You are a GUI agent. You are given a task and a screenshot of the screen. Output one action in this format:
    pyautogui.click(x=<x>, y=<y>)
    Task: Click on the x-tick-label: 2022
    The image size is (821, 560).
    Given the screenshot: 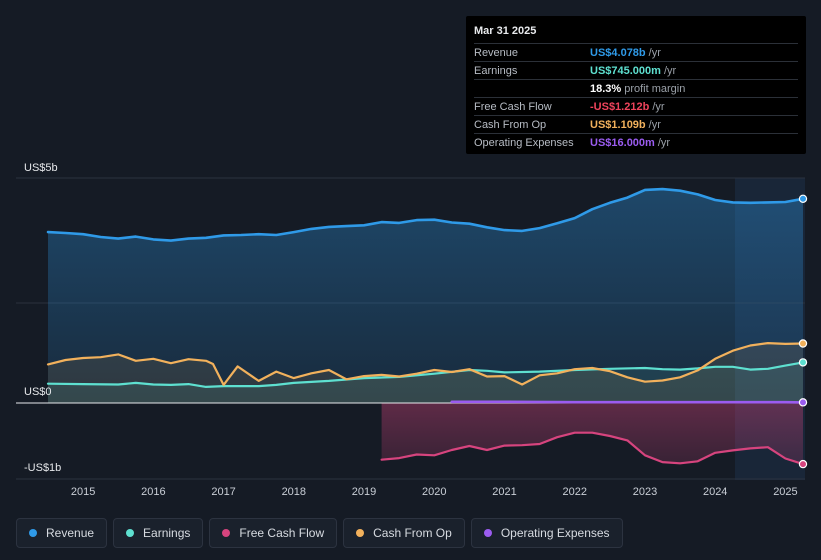 What is the action you would take?
    pyautogui.click(x=575, y=492)
    